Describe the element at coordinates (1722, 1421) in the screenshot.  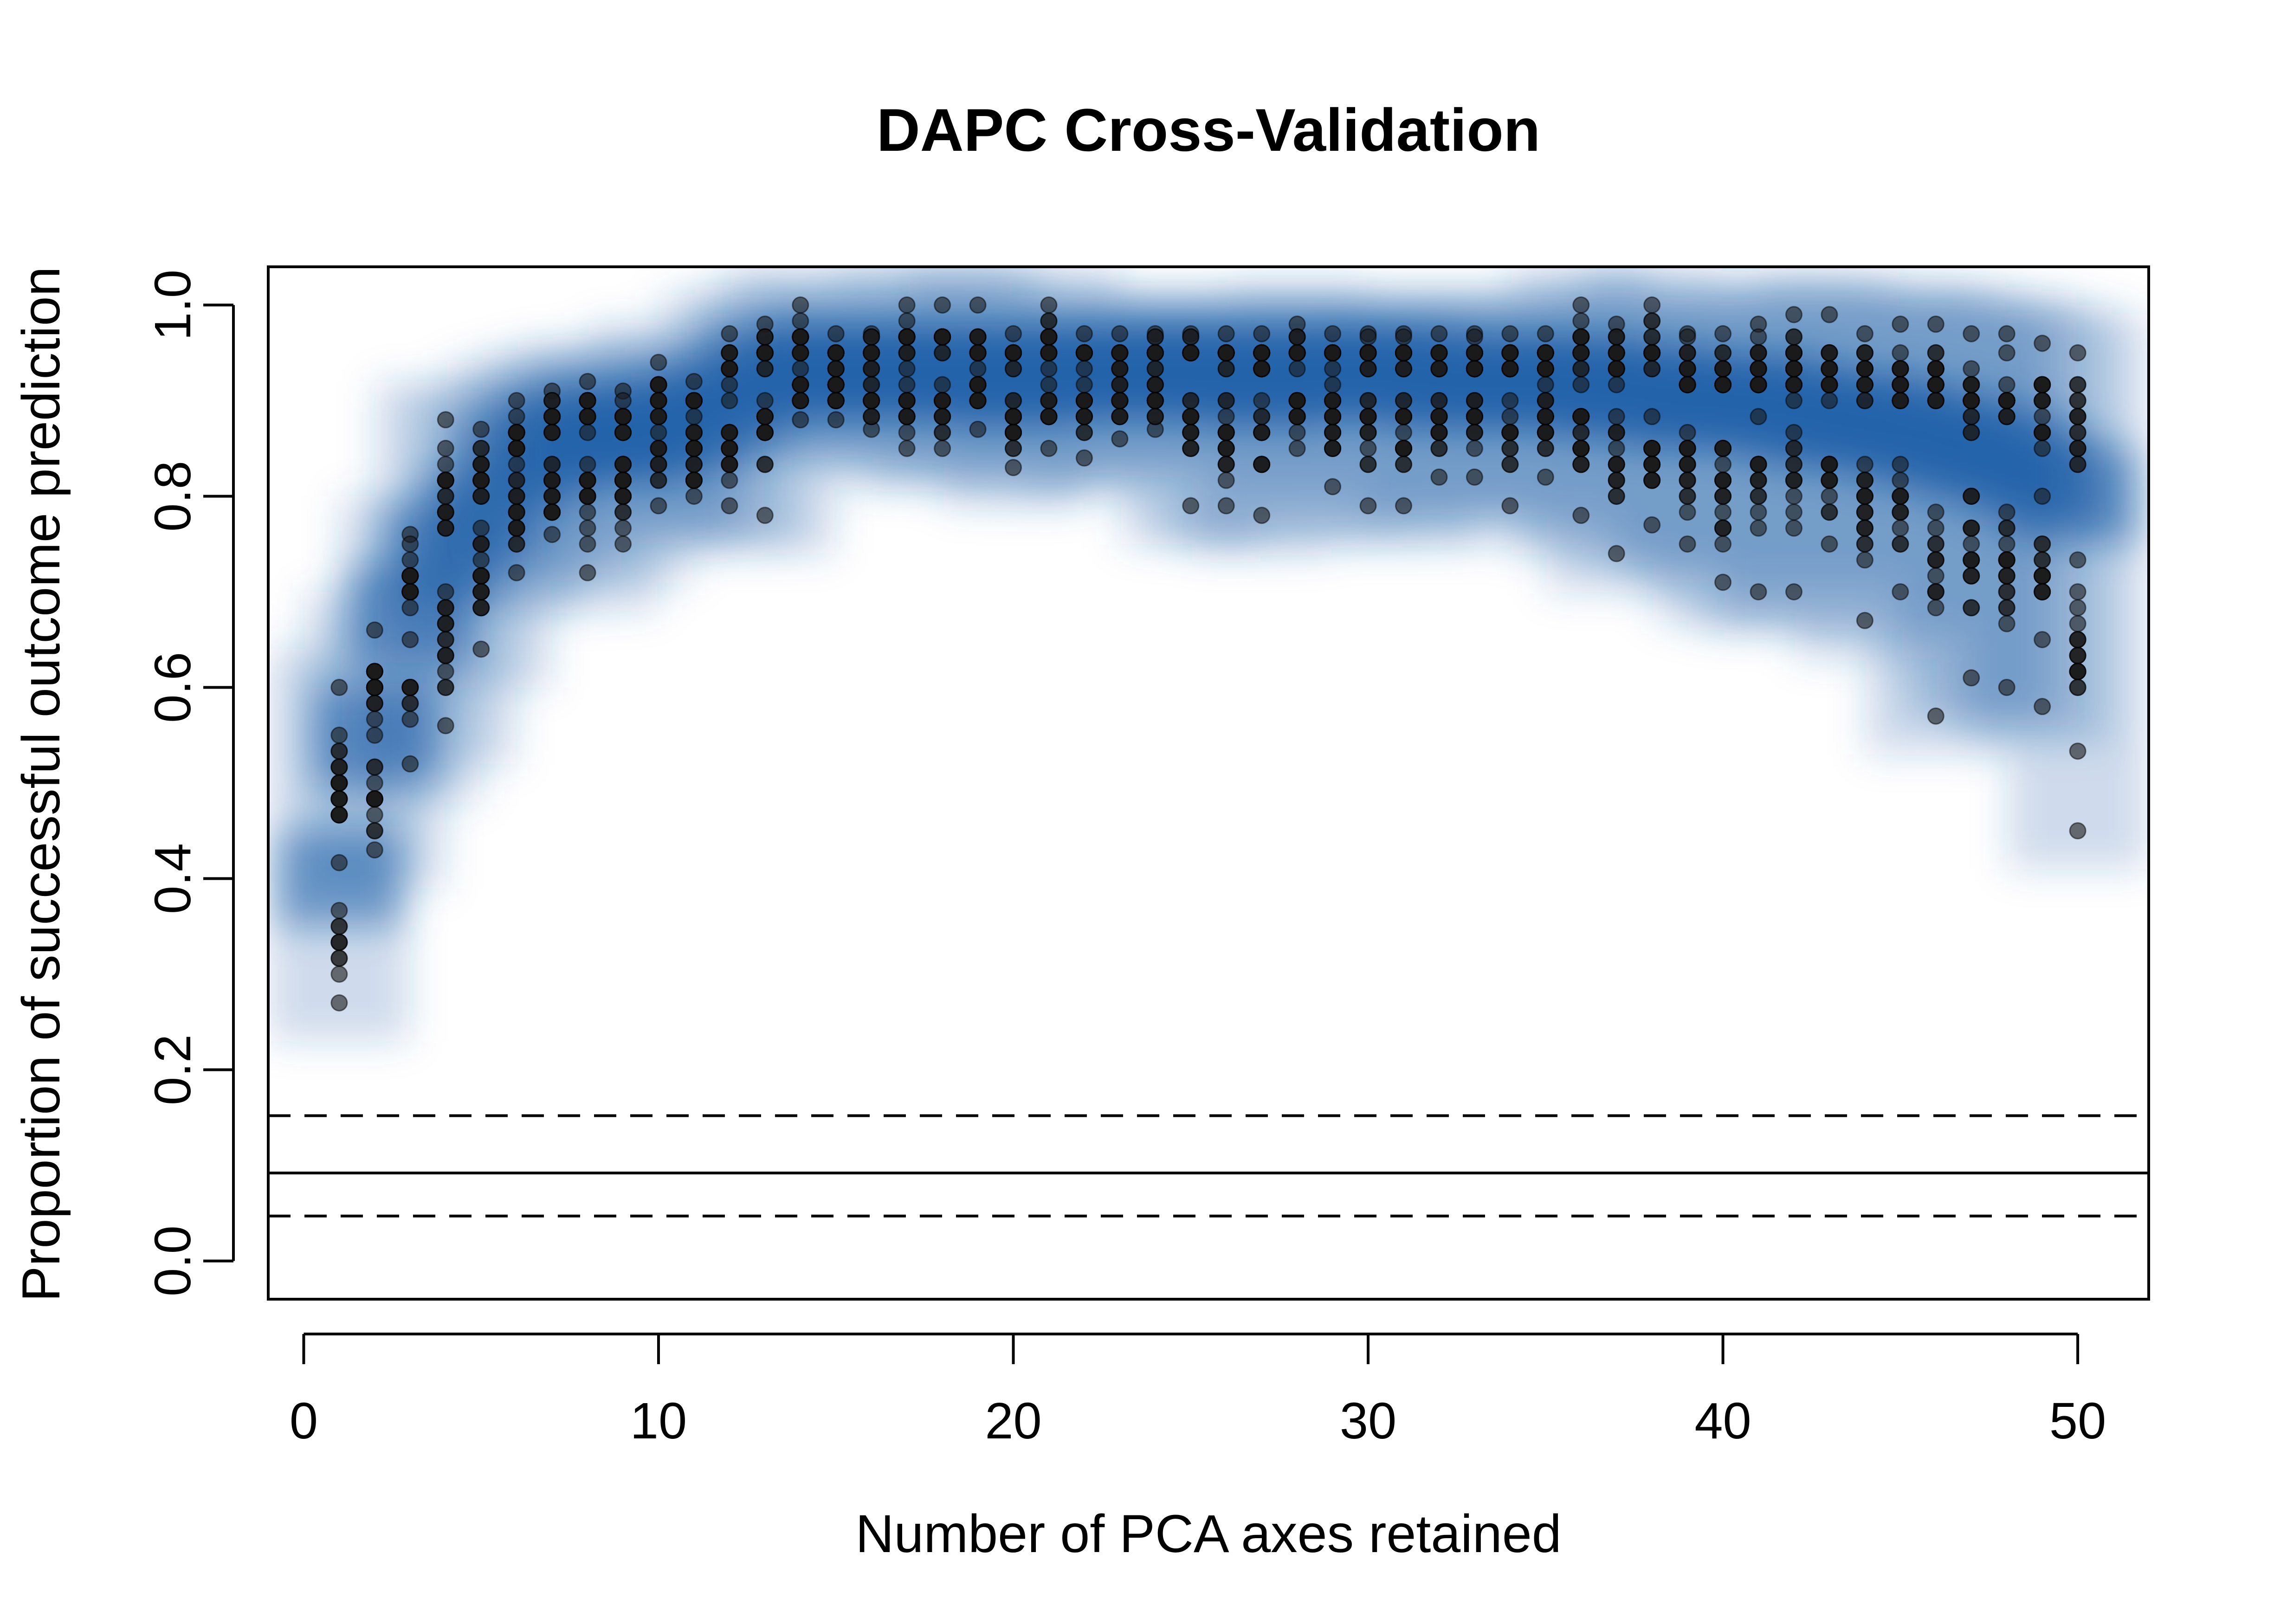
I see `x-tick-label: 40` at that location.